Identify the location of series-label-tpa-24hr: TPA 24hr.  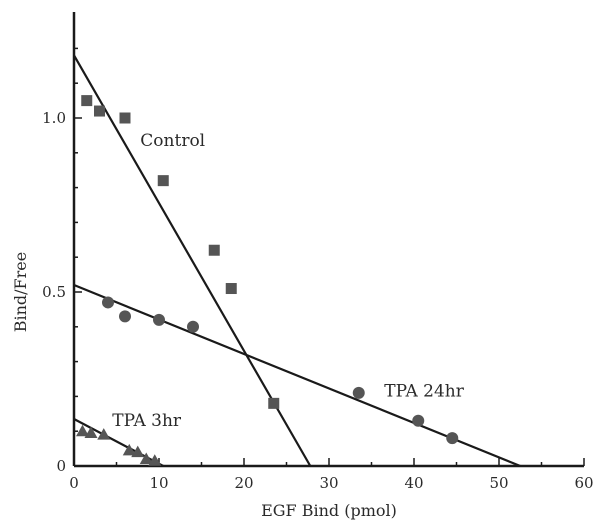
(424, 391).